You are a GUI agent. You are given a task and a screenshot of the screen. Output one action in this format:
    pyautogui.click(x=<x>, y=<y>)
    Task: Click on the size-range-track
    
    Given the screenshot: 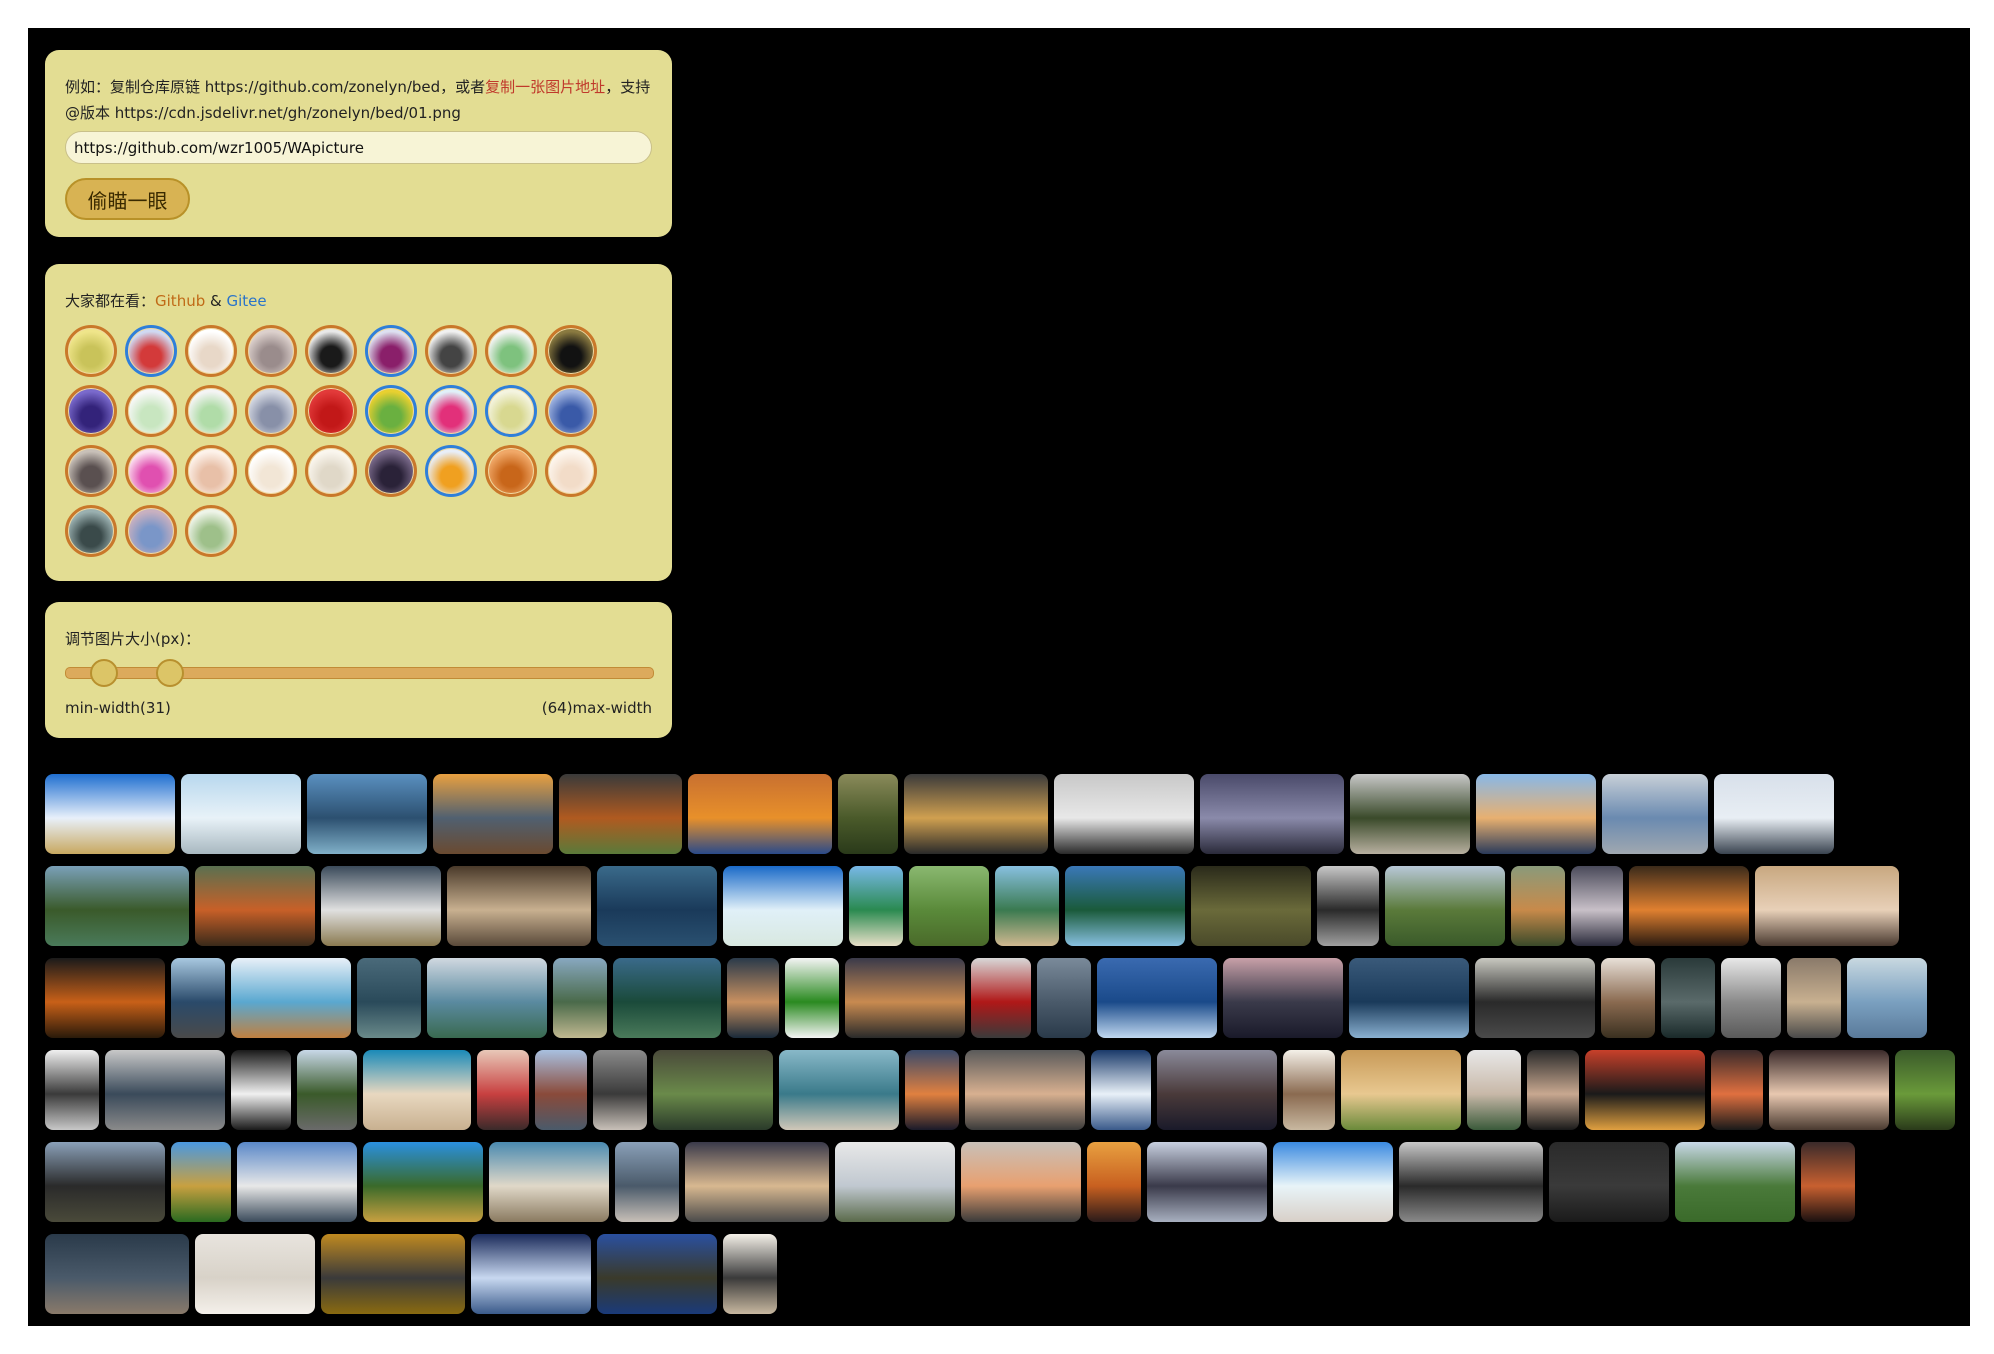 What is the action you would take?
    pyautogui.click(x=359, y=673)
    